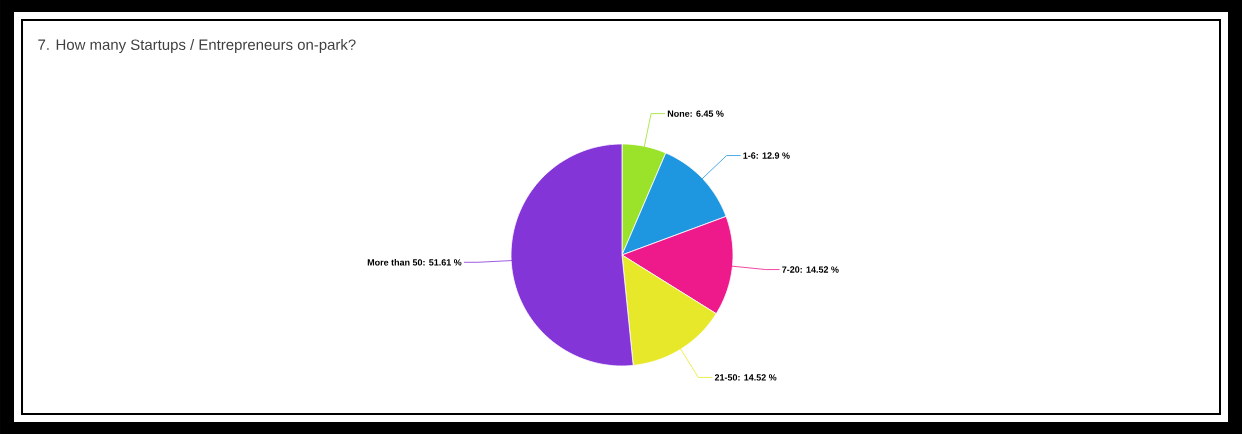 This screenshot has width=1242, height=434. Describe the element at coordinates (726, 377) in the screenshot. I see `slice-label: 21-50` at that location.